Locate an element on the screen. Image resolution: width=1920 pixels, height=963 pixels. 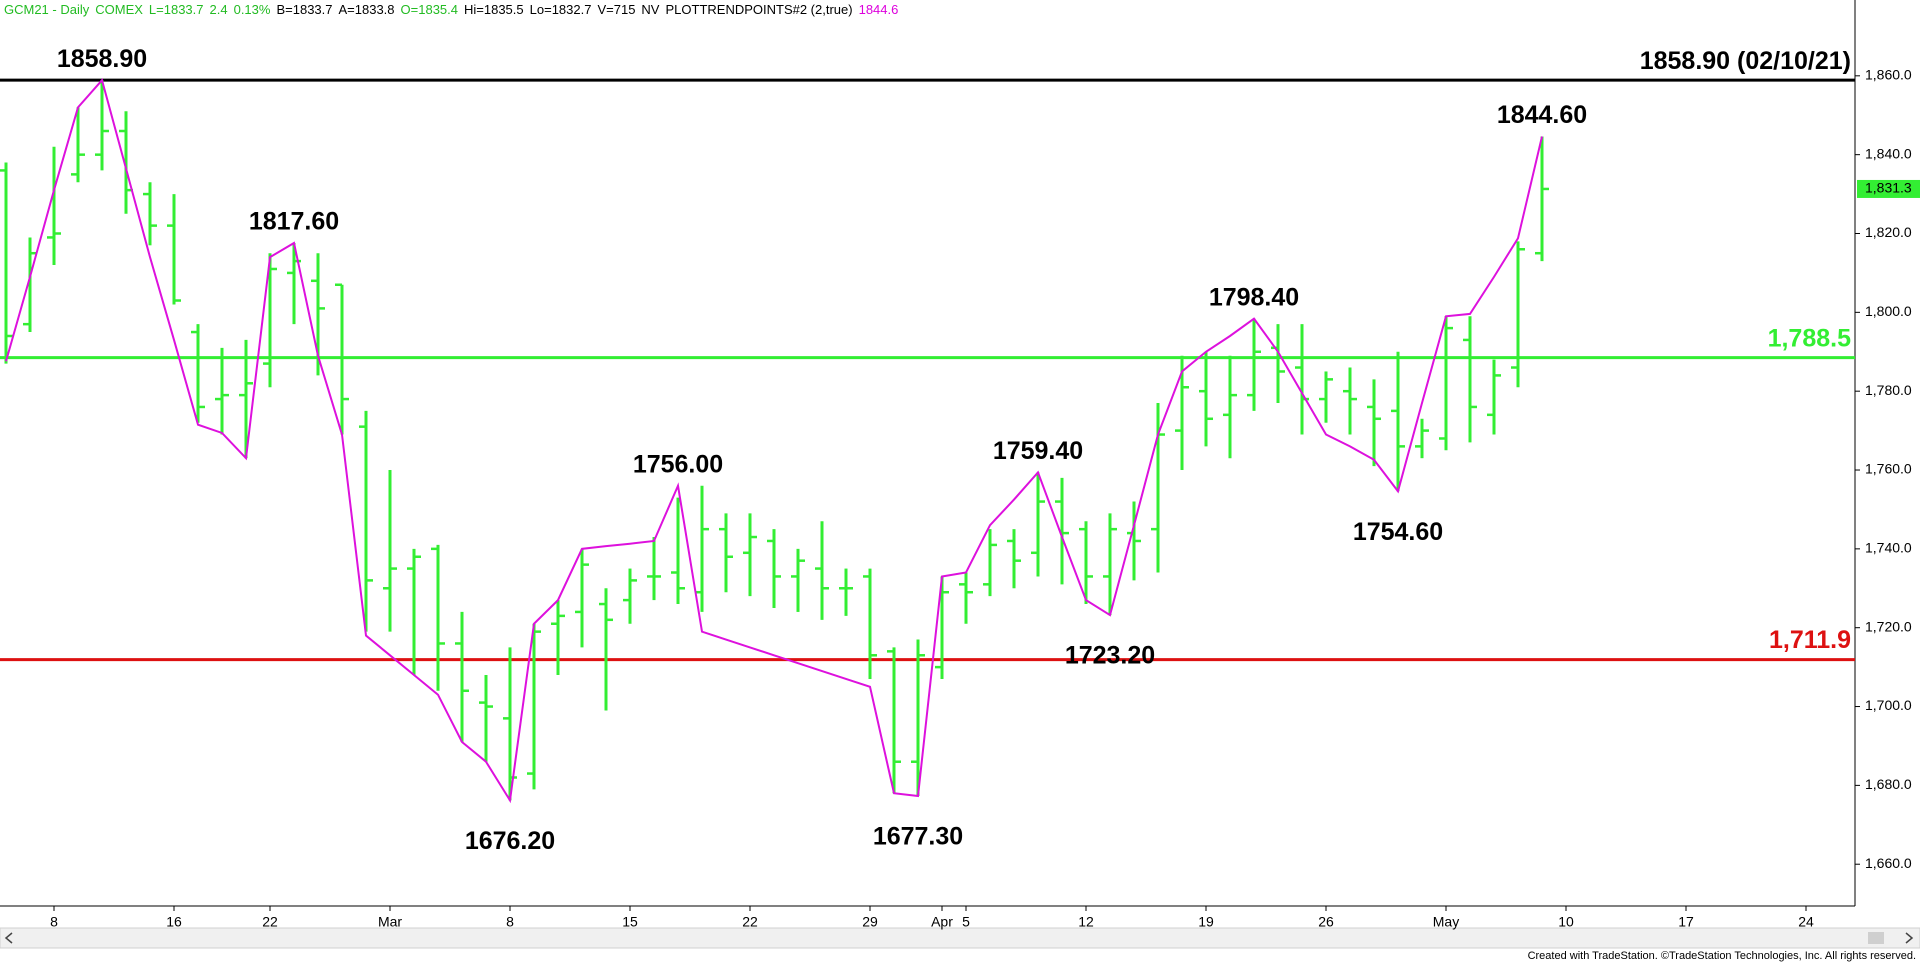
y-tick-label: 1,720.0 is located at coordinates (1888, 626).